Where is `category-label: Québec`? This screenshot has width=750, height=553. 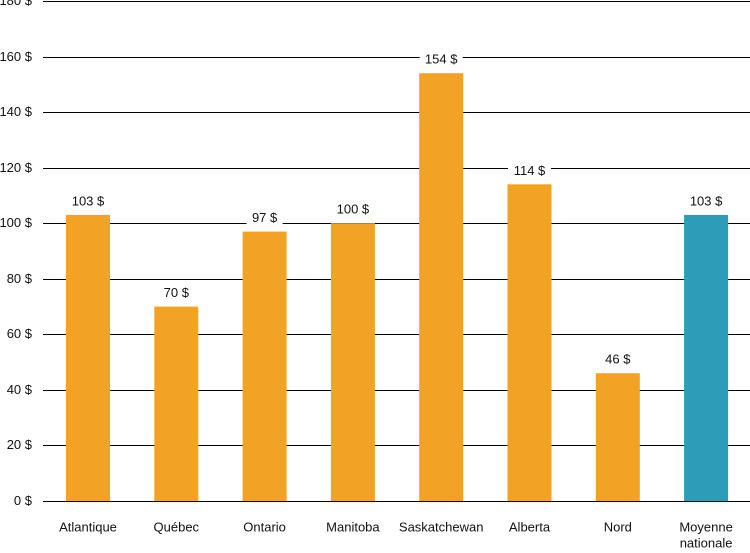 category-label: Québec is located at coordinates (177, 526).